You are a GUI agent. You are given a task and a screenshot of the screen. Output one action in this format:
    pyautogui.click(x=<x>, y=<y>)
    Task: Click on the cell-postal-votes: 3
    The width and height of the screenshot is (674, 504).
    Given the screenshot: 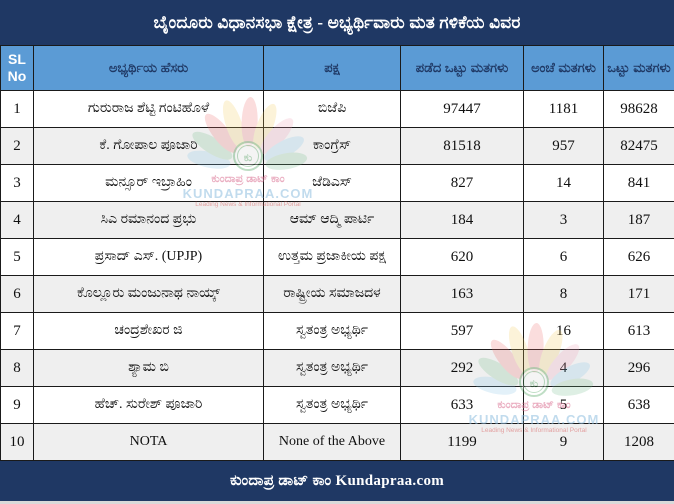 What is the action you would take?
    pyautogui.click(x=563, y=220)
    